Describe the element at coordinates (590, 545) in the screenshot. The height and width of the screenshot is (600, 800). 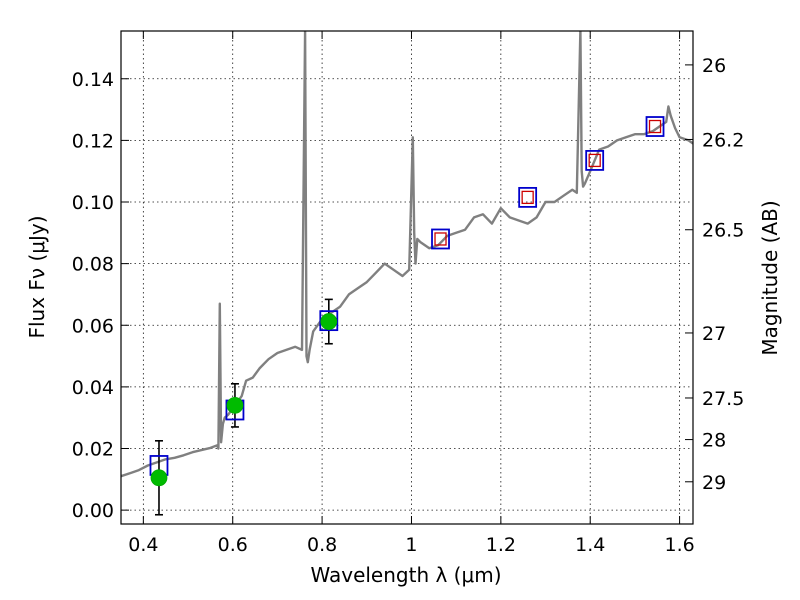
I see `x-tick-label: 1.4` at that location.